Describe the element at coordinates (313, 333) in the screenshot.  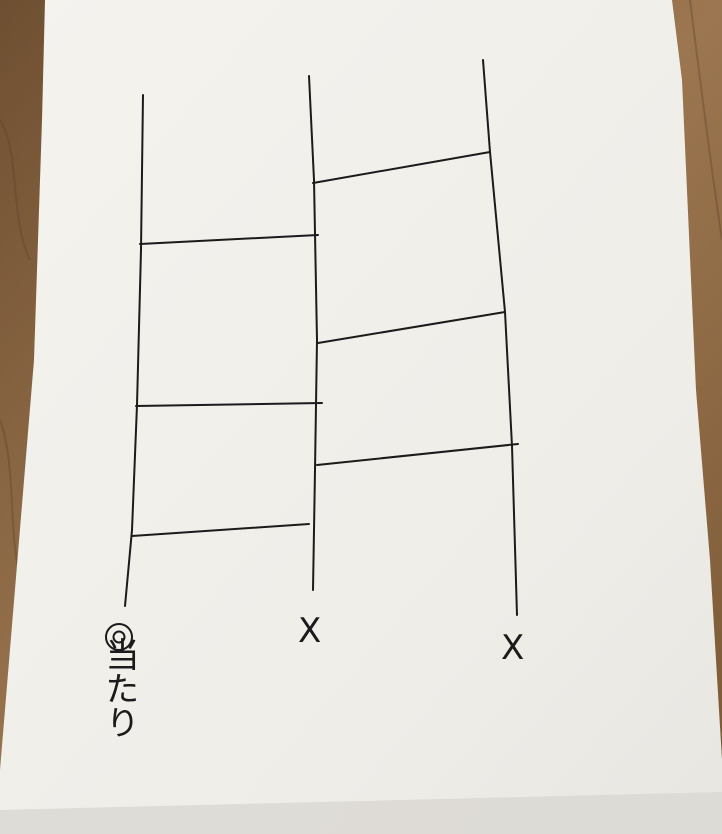
I see `middle-vertical-rail` at that location.